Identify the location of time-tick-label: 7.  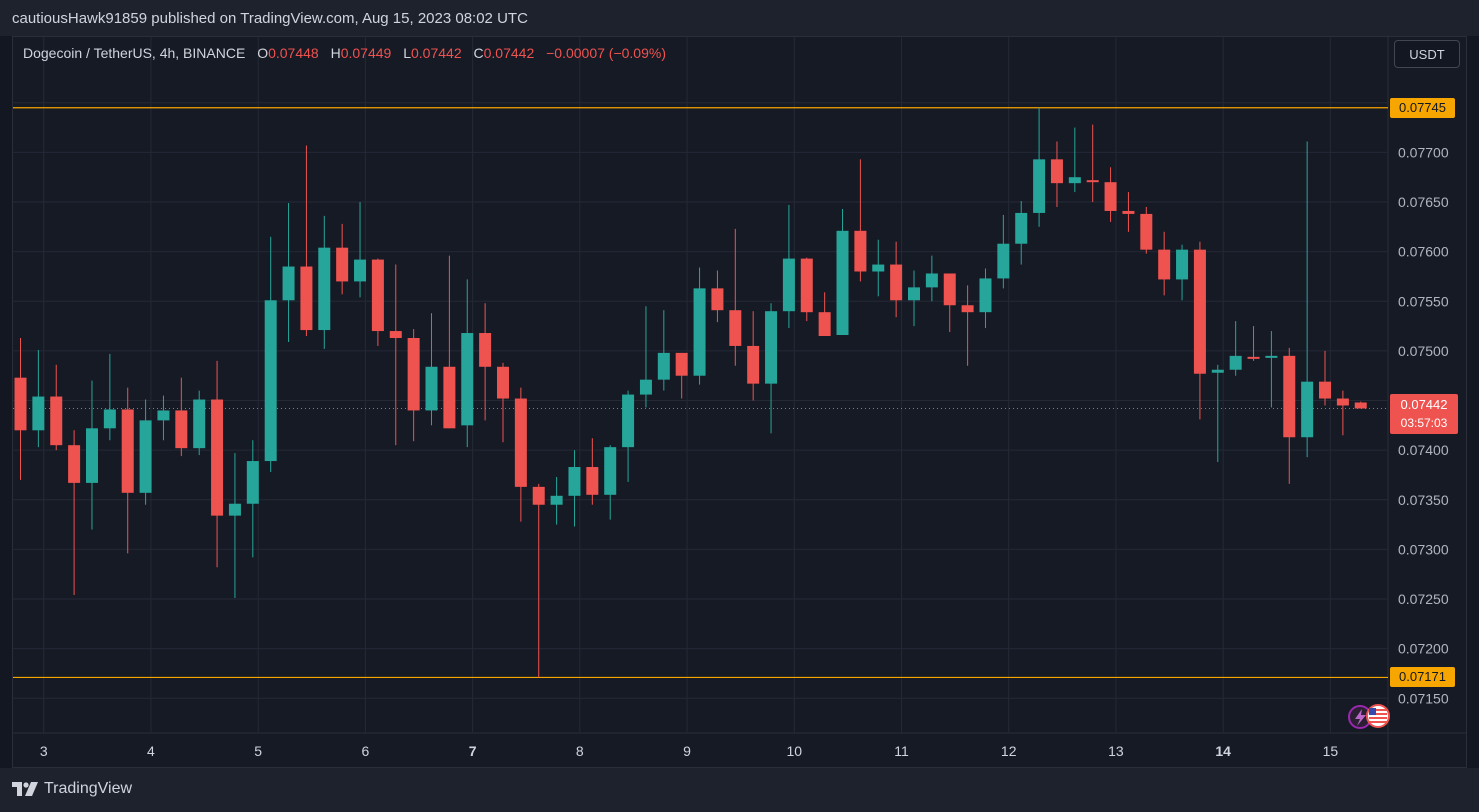
(473, 751).